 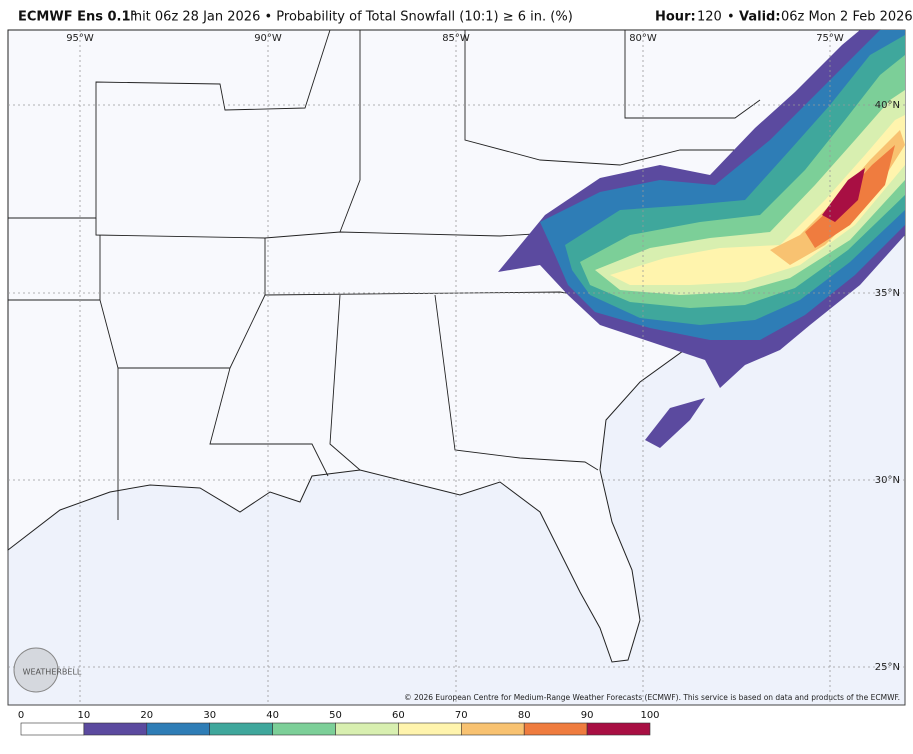 I want to click on lon-label: 90°W, so click(x=268, y=38).